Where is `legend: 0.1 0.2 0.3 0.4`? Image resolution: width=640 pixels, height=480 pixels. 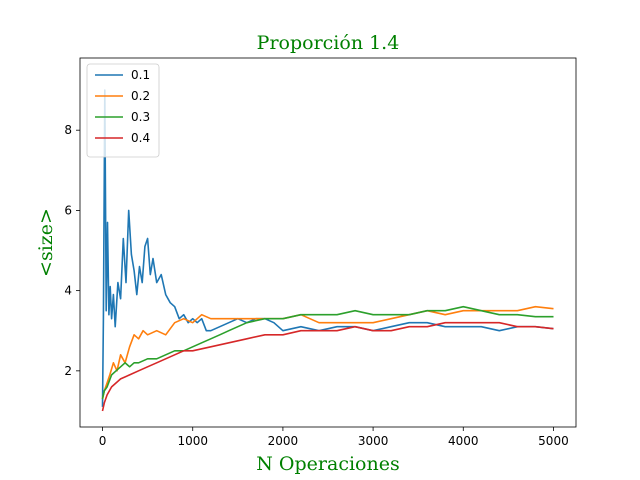
legend: 0.1 0.2 0.3 0.4 is located at coordinates (123, 110).